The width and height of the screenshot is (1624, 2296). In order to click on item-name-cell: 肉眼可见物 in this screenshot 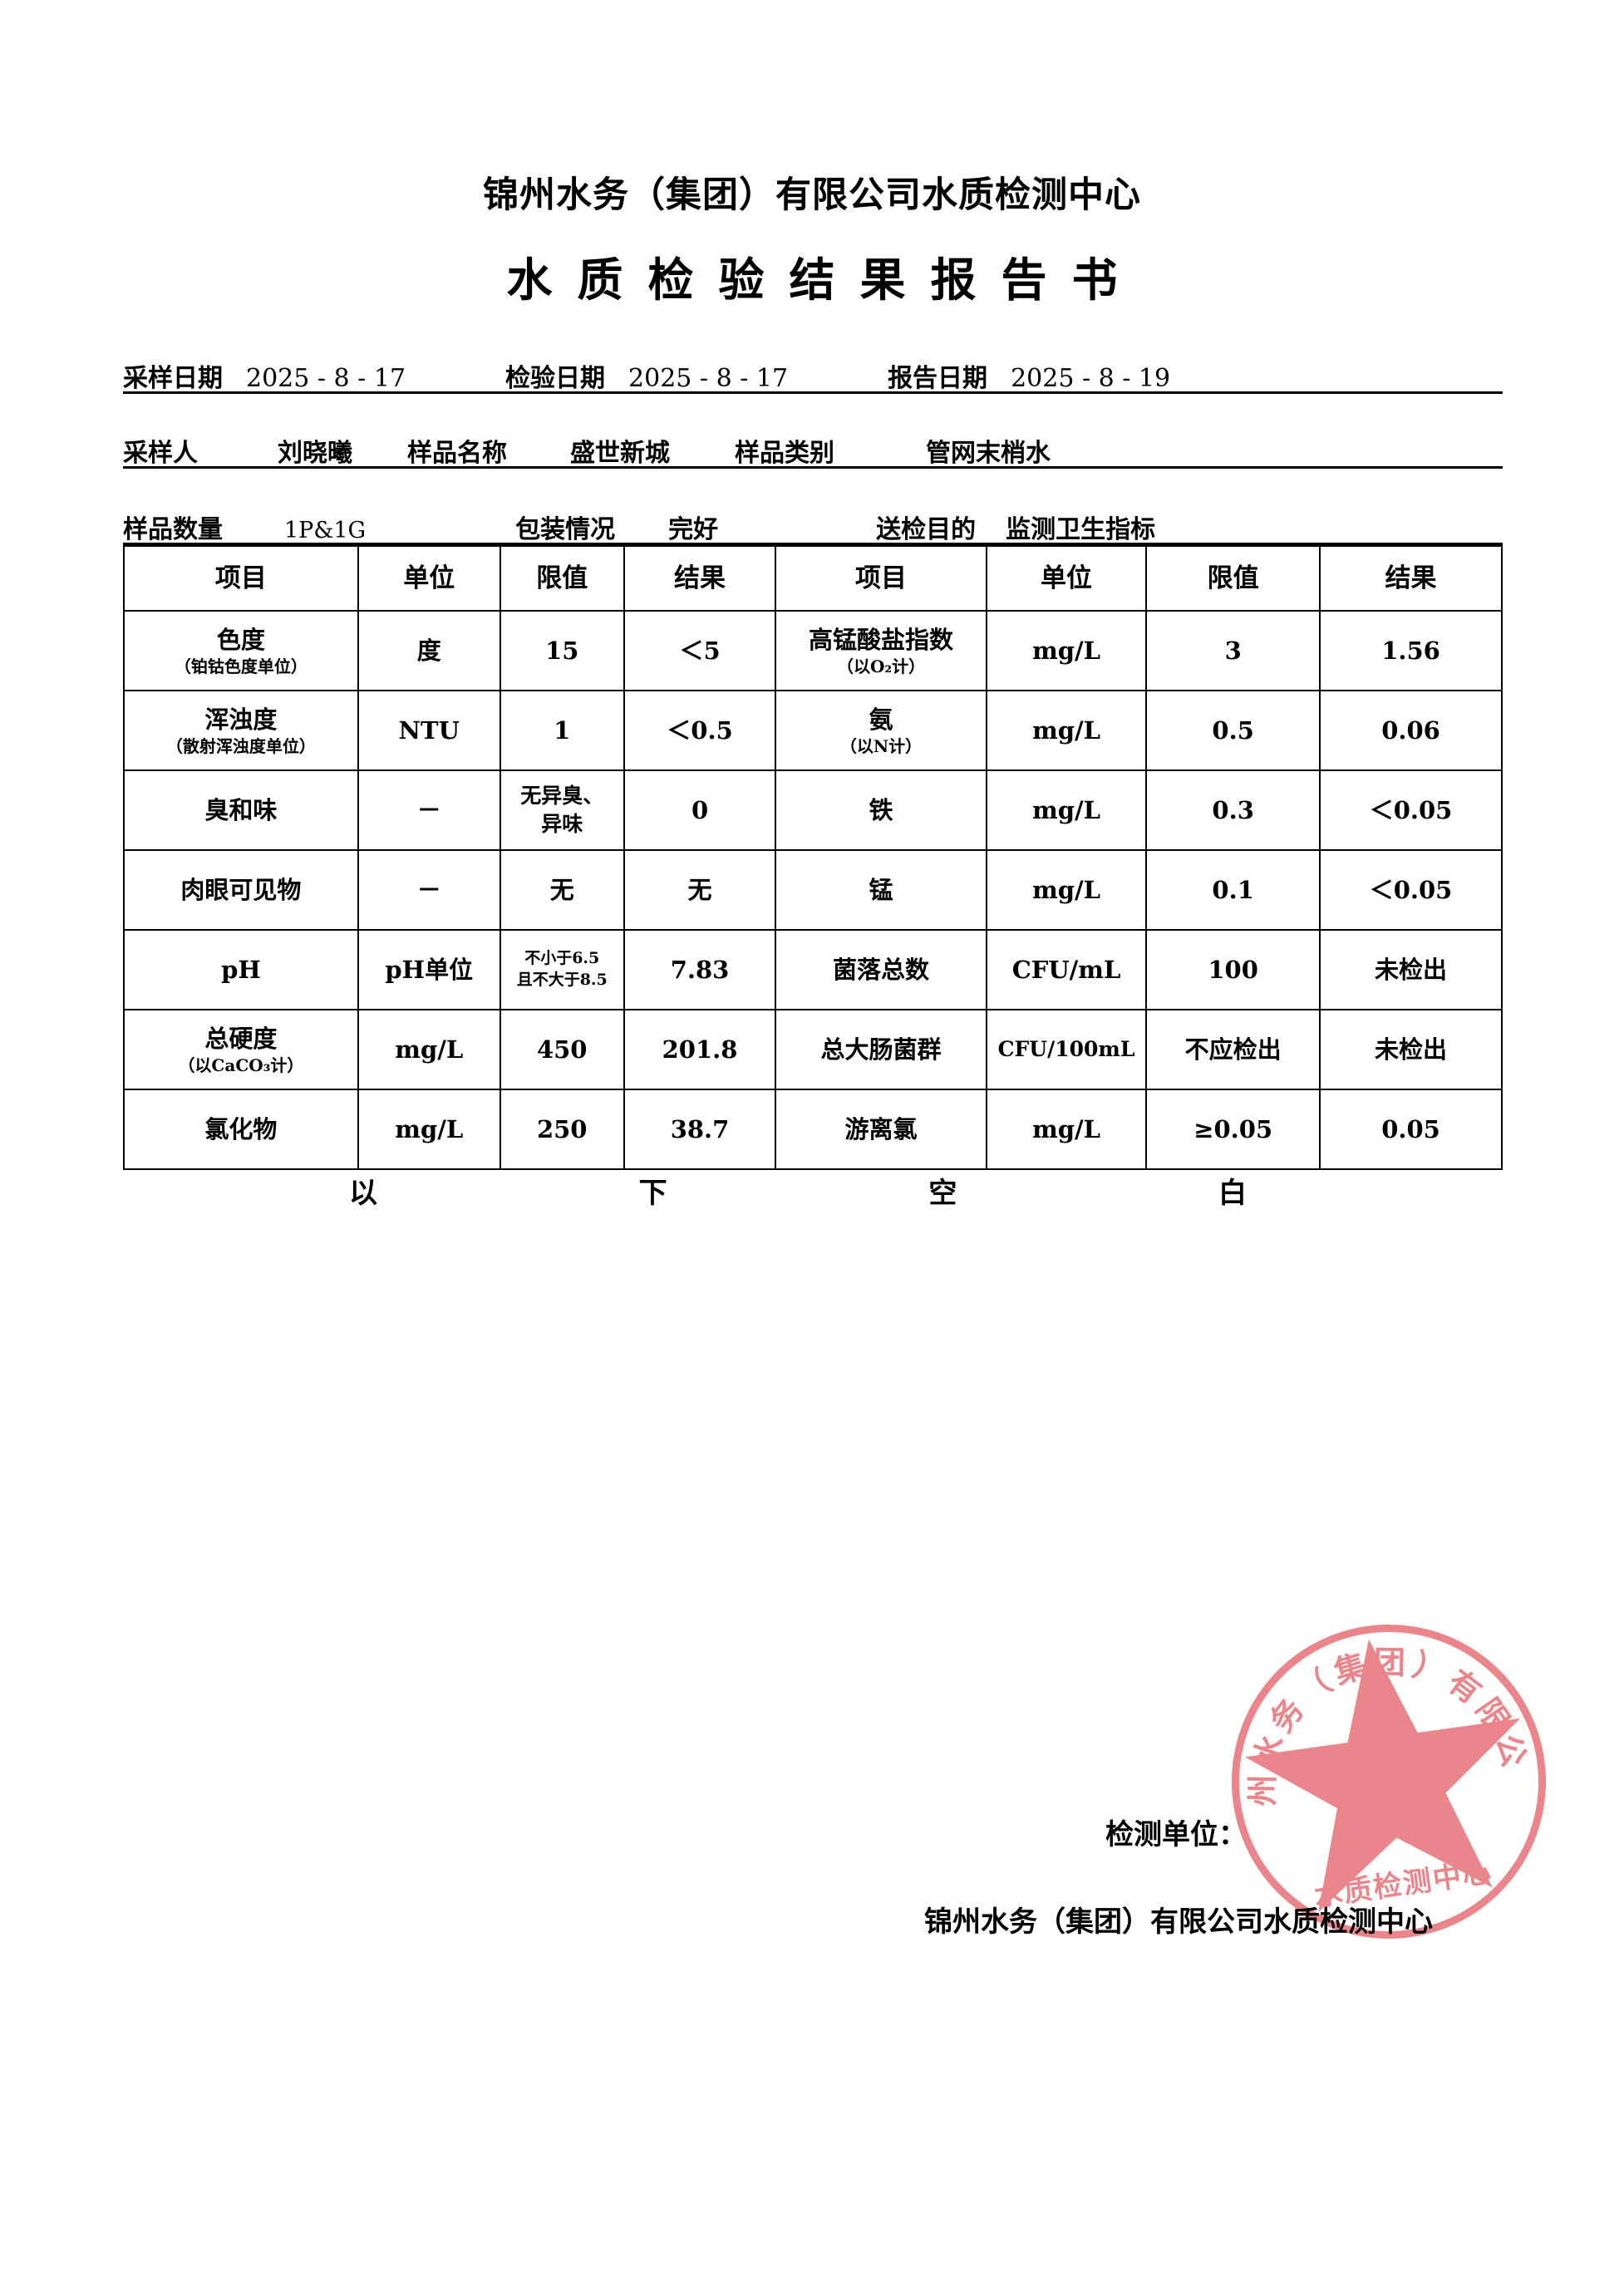, I will do `click(241, 890)`.